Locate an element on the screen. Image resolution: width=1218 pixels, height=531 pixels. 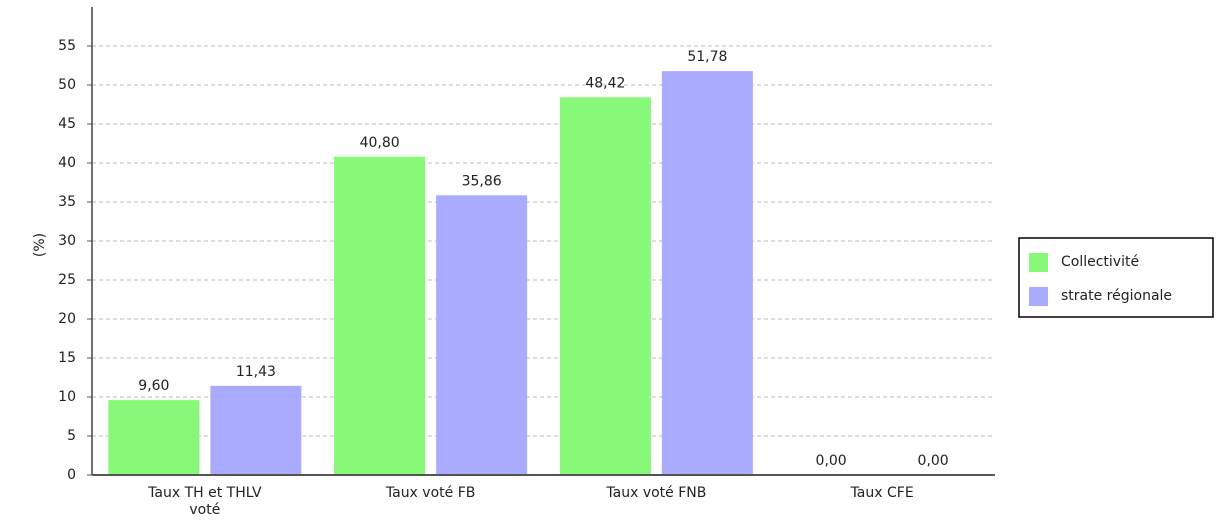
value-label: 40,80 is located at coordinates (380, 143).